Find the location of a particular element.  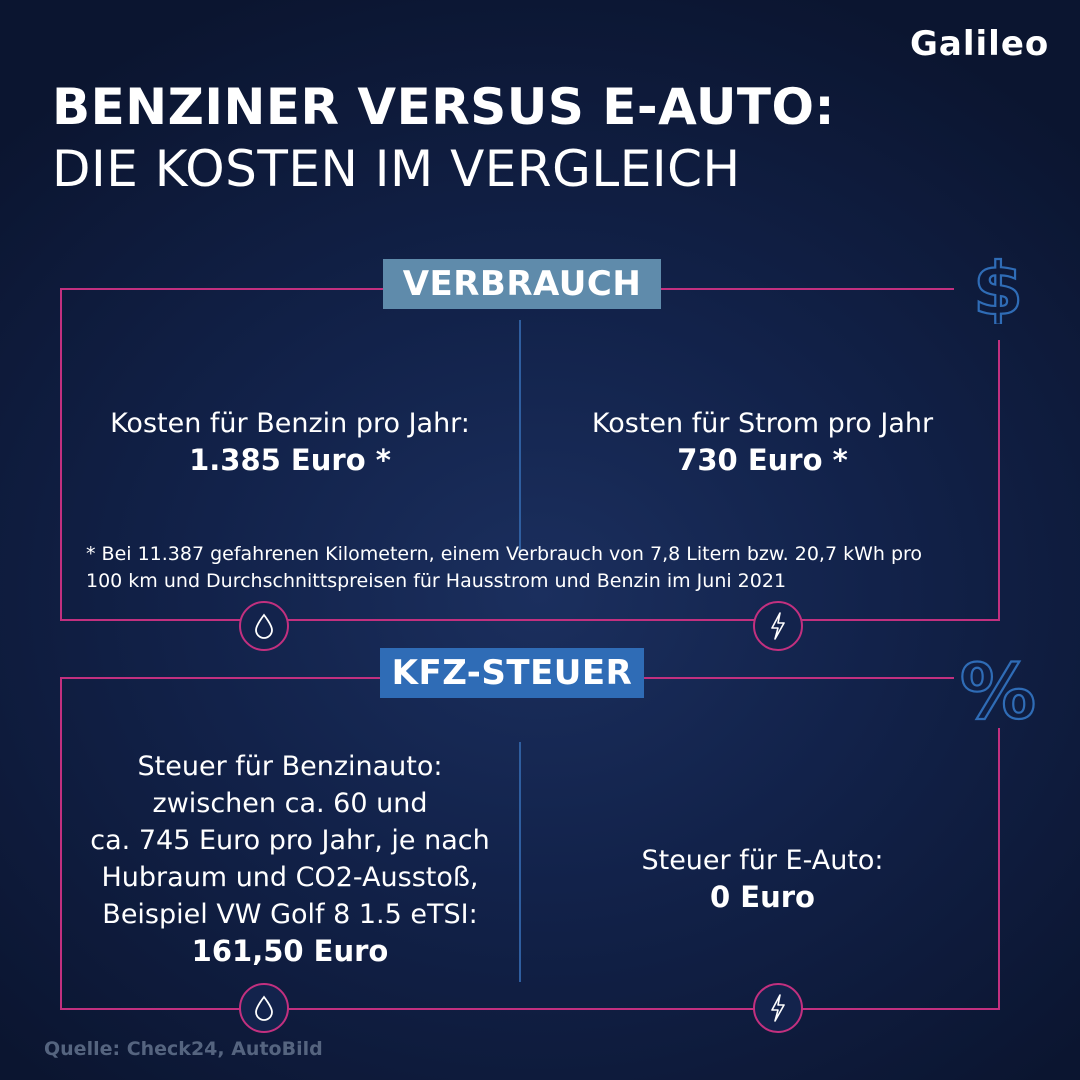

eauto-tax-block: Steuer für E-Auto: 0 Euro is located at coordinates (762, 879).